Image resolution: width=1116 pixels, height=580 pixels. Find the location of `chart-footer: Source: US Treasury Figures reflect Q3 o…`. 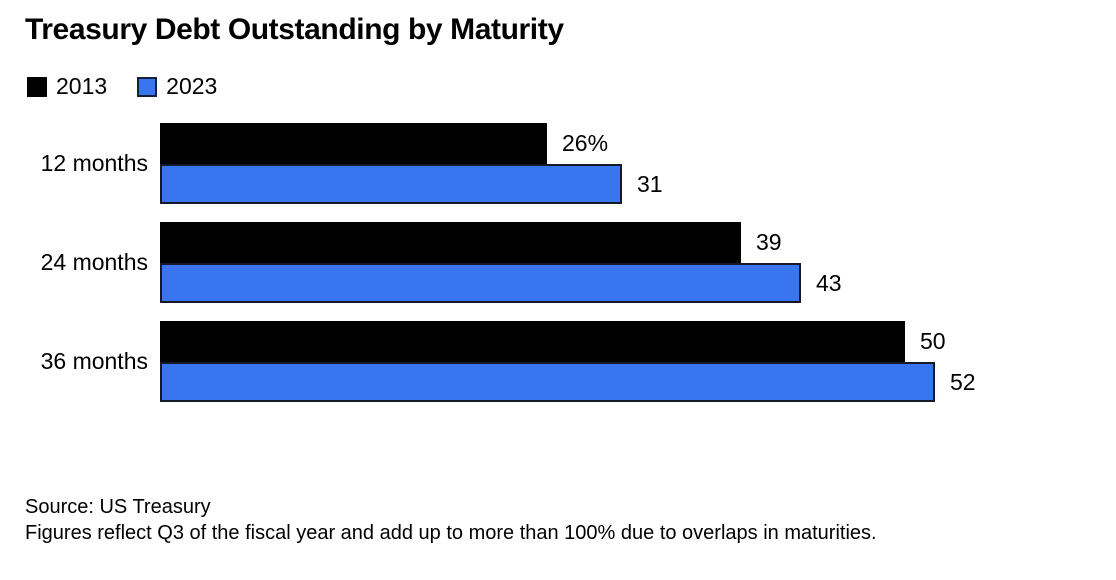

chart-footer: Source: US Treasury Figures reflect Q3 o… is located at coordinates (451, 520).